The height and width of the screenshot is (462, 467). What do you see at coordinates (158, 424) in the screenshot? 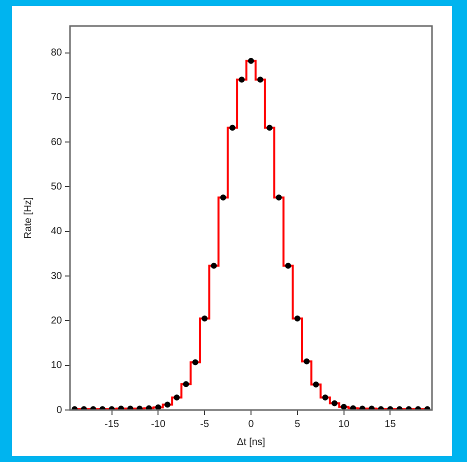
I see `x-tick-label: -10` at bounding box center [158, 424].